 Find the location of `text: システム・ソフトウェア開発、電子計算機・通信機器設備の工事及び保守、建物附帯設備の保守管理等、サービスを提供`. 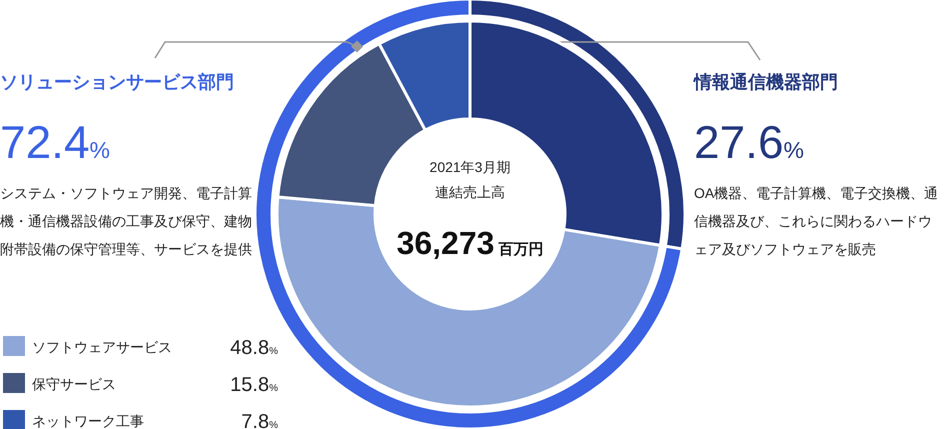

text: システム・ソフトウェア開発、電子計算機・通信機器設備の工事及び保守、建物附帯設備の保守管理等、サービスを提供 is located at coordinates (126, 221).